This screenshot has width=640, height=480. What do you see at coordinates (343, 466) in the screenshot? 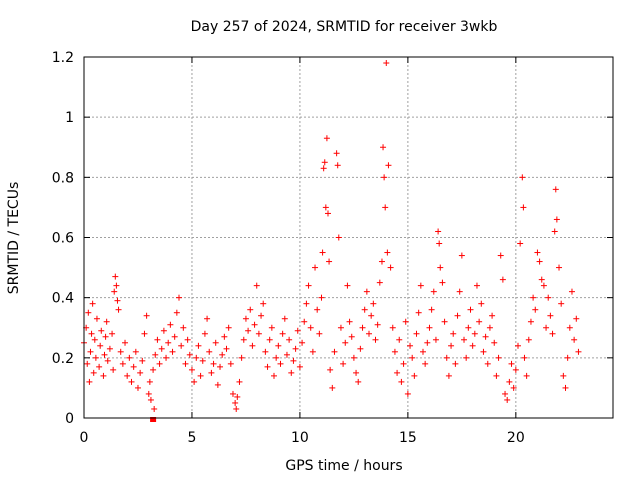
I see `x-axis-label: GPS time / hours` at bounding box center [343, 466].